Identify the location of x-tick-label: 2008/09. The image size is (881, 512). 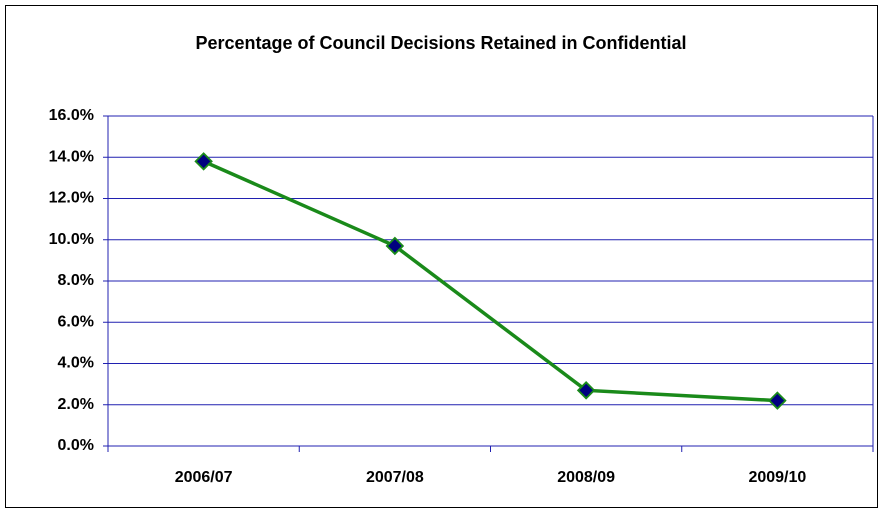
(586, 477).